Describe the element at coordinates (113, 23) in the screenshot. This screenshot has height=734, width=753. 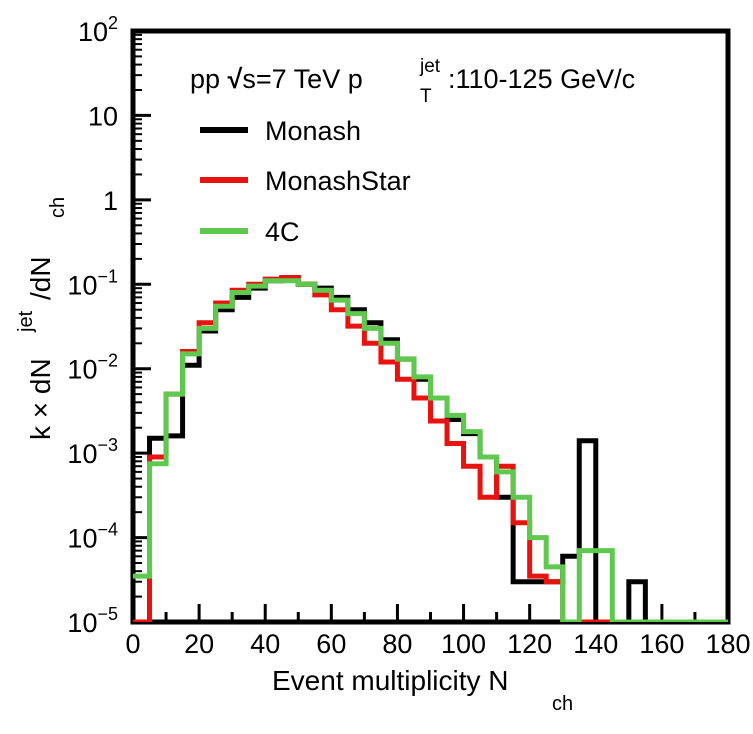
I see `y-tick-exp: 2` at that location.